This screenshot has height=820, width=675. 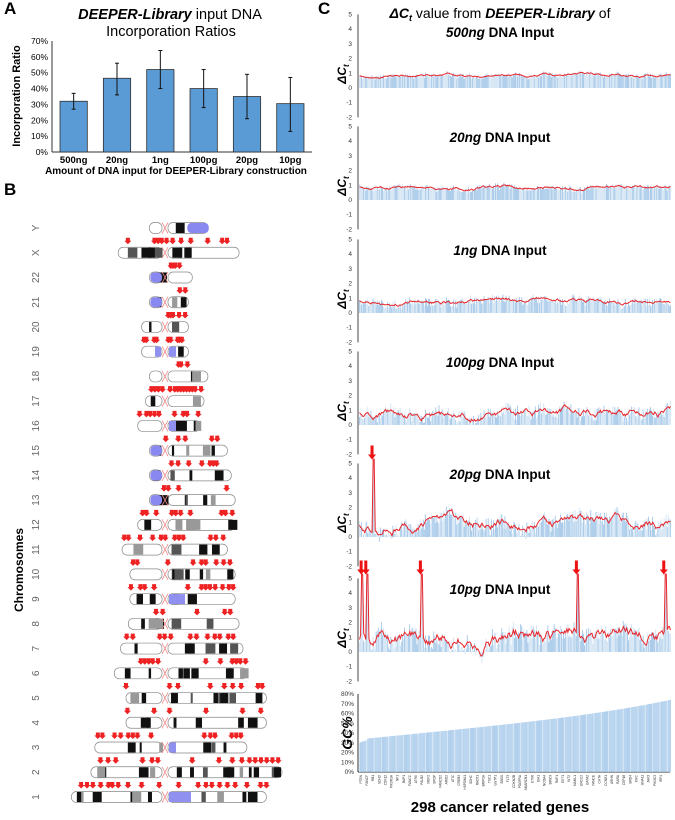 What do you see at coordinates (135, 15) in the screenshot?
I see `chart-a-title-italic: DEEPER-Library` at bounding box center [135, 15].